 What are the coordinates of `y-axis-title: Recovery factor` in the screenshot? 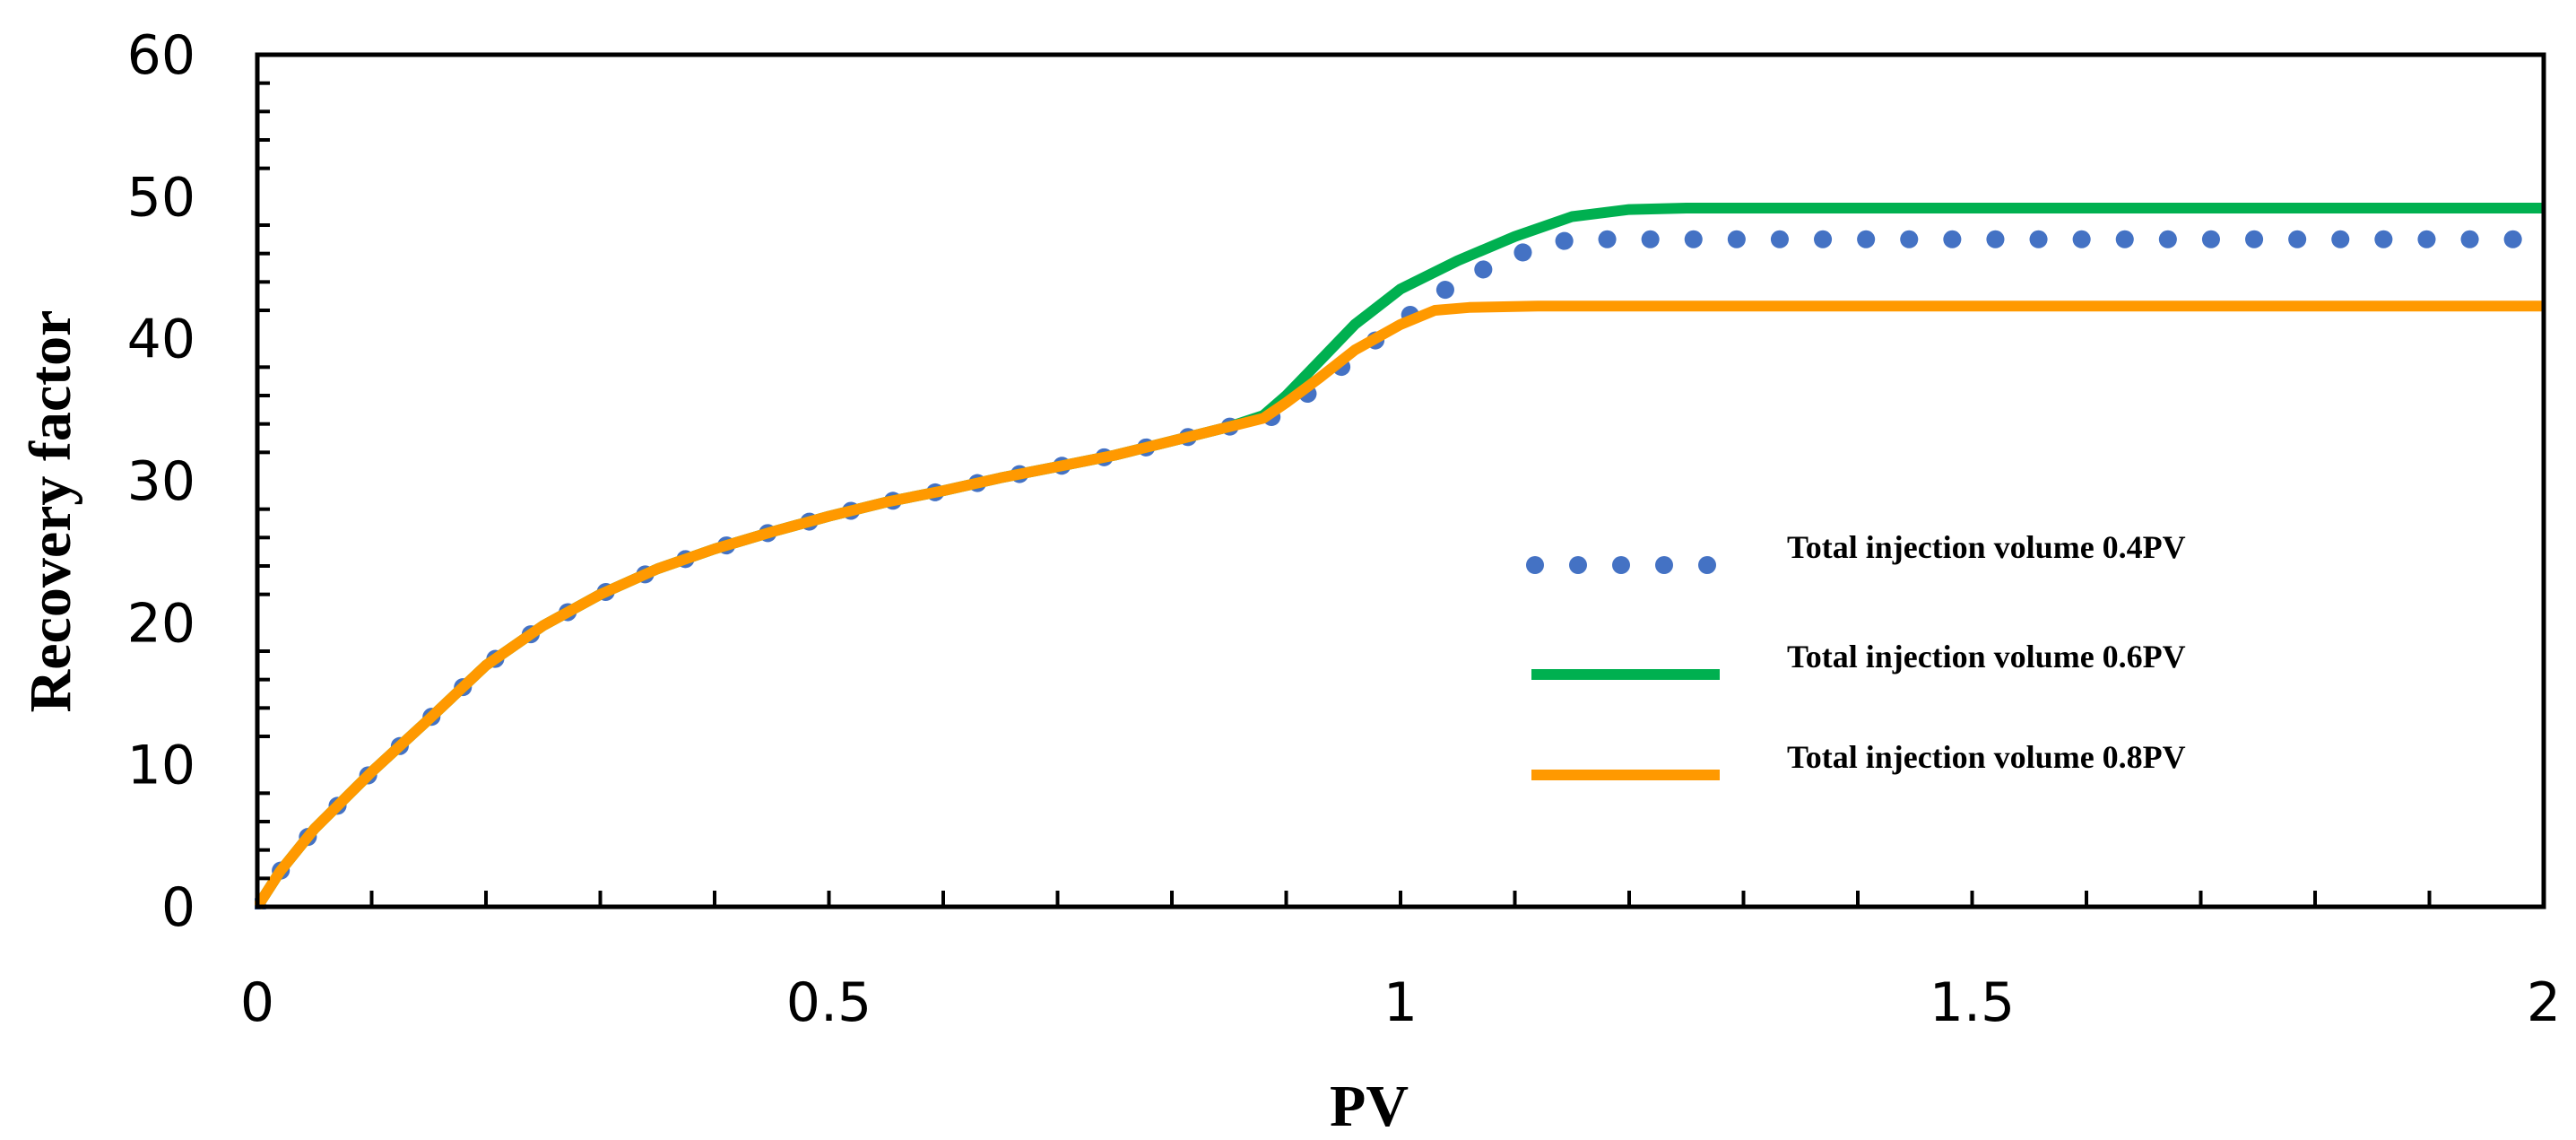 It's located at (50, 512).